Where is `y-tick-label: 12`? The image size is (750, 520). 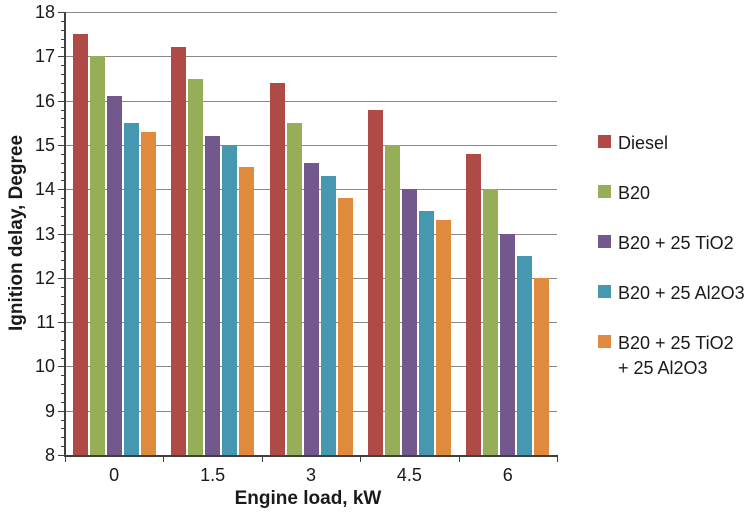 y-tick-label: 12 is located at coordinates (44, 277).